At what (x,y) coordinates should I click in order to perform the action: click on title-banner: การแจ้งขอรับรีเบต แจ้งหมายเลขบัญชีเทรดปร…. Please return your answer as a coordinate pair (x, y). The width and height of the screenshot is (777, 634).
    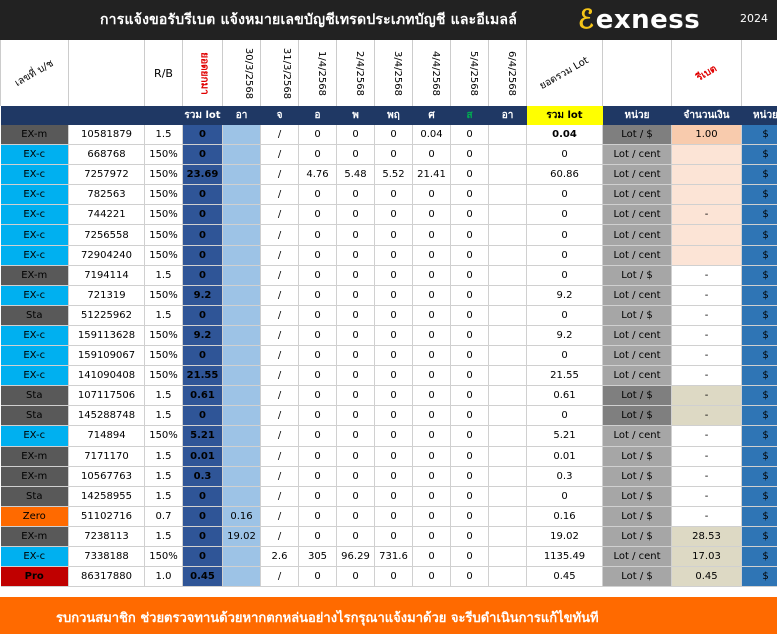
    Looking at the image, I should click on (388, 20).